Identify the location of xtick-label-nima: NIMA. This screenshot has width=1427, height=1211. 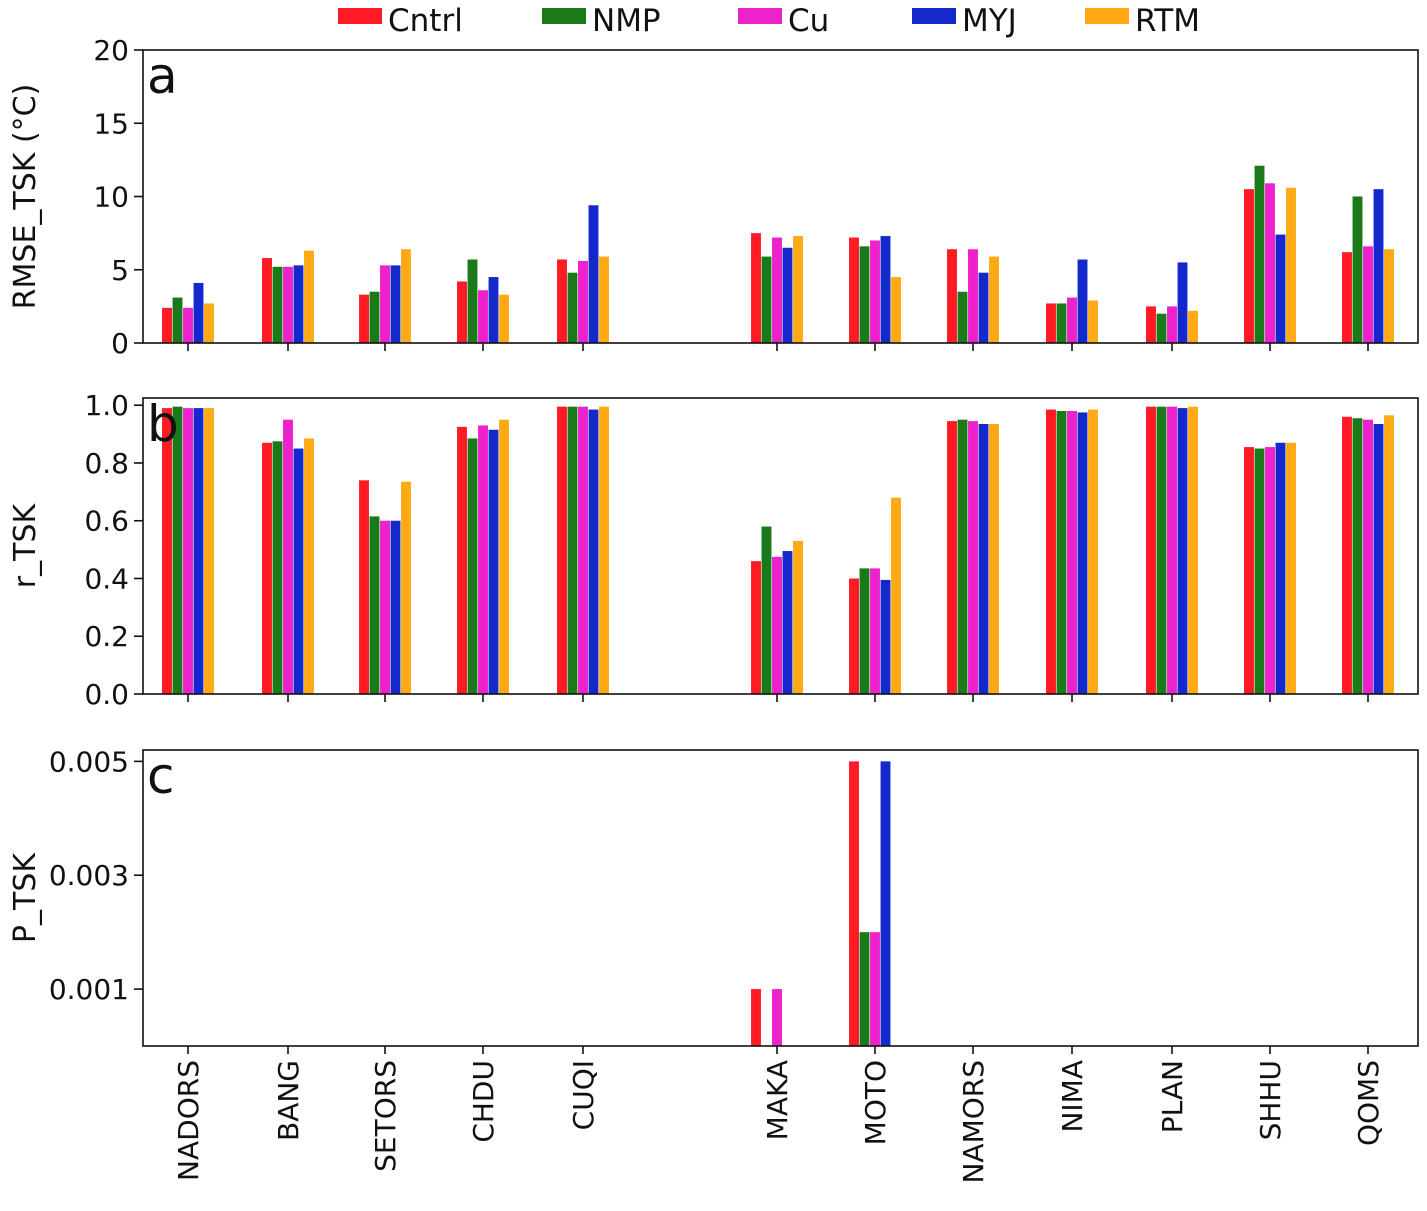
(1072, 1096).